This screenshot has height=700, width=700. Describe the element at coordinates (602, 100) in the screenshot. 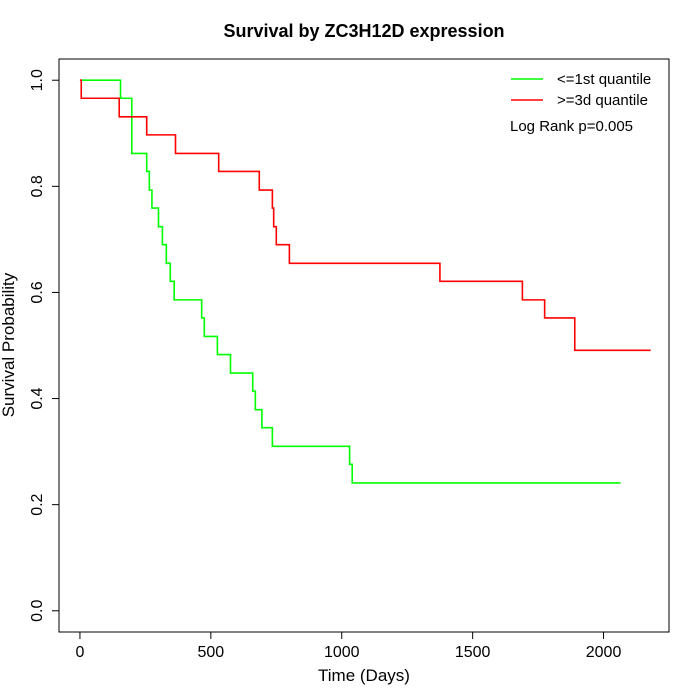

I see `legend-label-2: >=3d quantile` at that location.